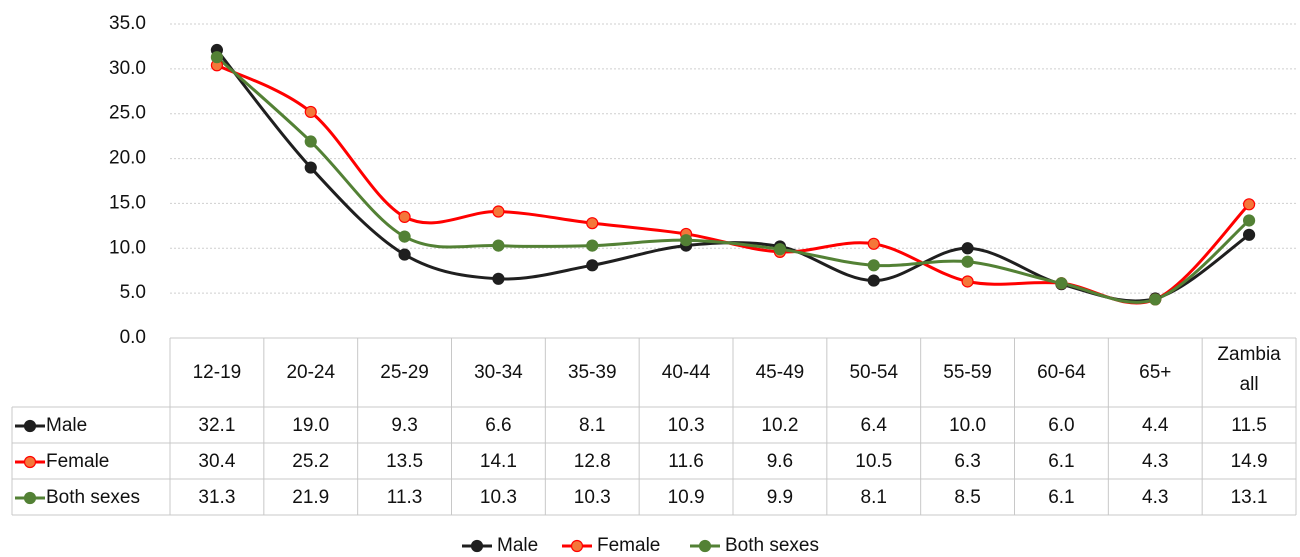 This screenshot has width=1300, height=557. Describe the element at coordinates (1155, 425) in the screenshot. I see `data-cell: 4.4` at that location.